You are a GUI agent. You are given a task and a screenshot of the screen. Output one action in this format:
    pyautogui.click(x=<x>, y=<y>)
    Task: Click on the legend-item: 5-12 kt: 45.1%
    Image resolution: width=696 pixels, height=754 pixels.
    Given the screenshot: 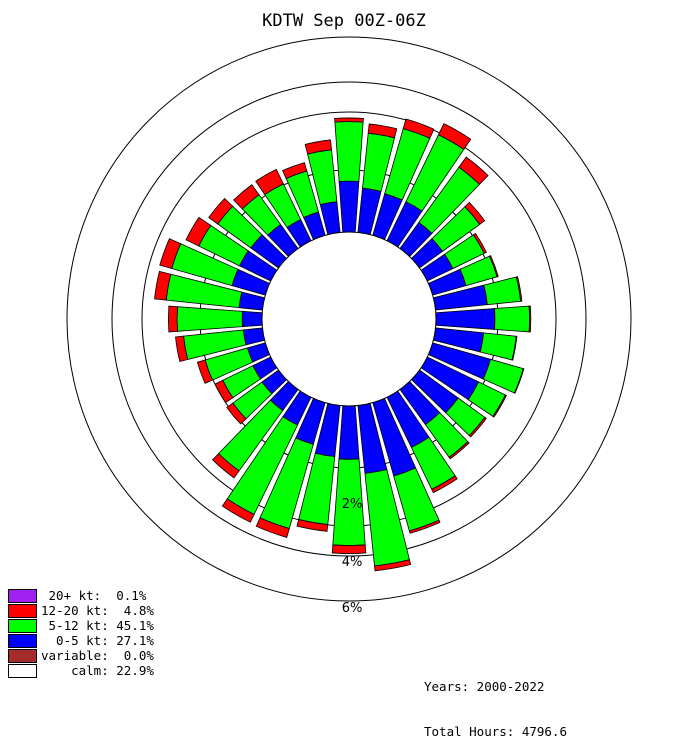 What is the action you would take?
    pyautogui.click(x=81, y=625)
    